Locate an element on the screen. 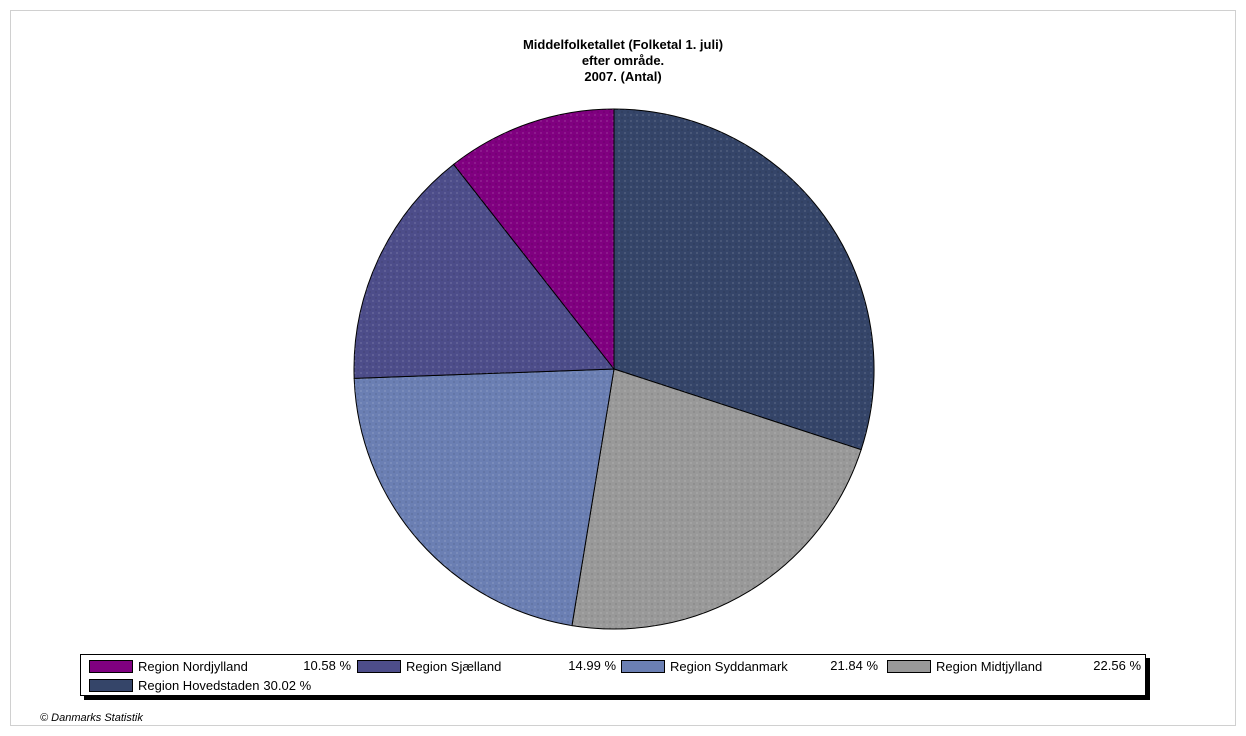 The width and height of the screenshot is (1246, 736). legend-item-midtjylland: Region Midtjylland is located at coordinates (964, 666).